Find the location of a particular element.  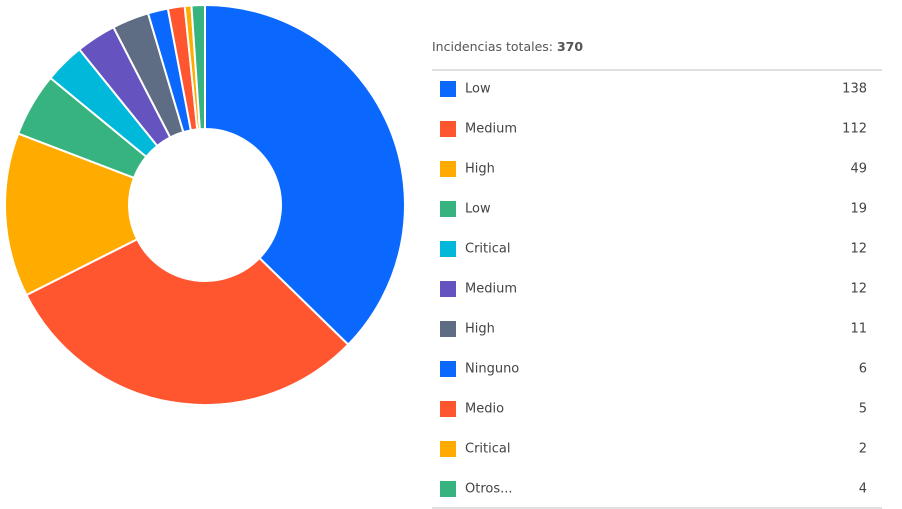

legend-value: 112 is located at coordinates (854, 129).